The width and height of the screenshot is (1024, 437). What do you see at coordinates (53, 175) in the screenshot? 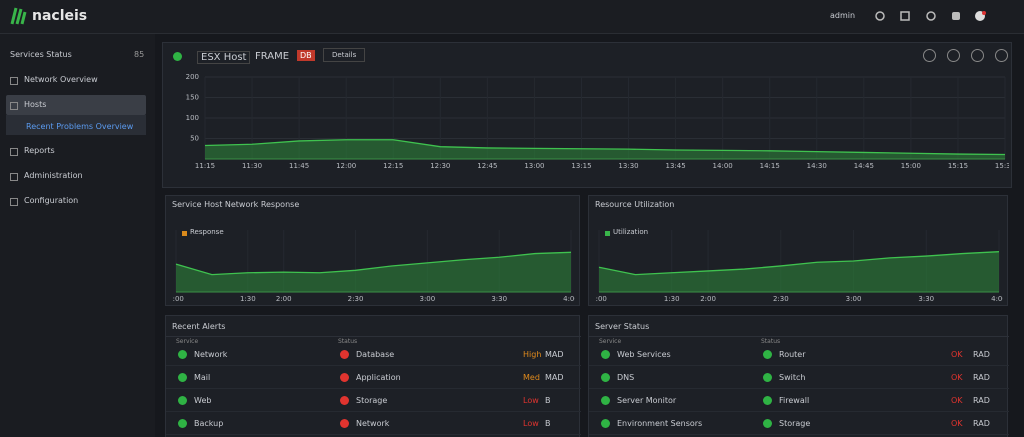
I see `sidebar-item: Administration` at bounding box center [53, 175].